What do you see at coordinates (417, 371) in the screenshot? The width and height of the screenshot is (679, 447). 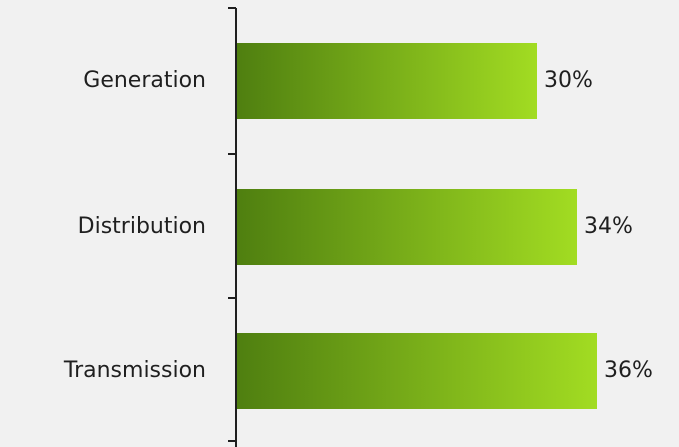 I see `bar-transmission` at bounding box center [417, 371].